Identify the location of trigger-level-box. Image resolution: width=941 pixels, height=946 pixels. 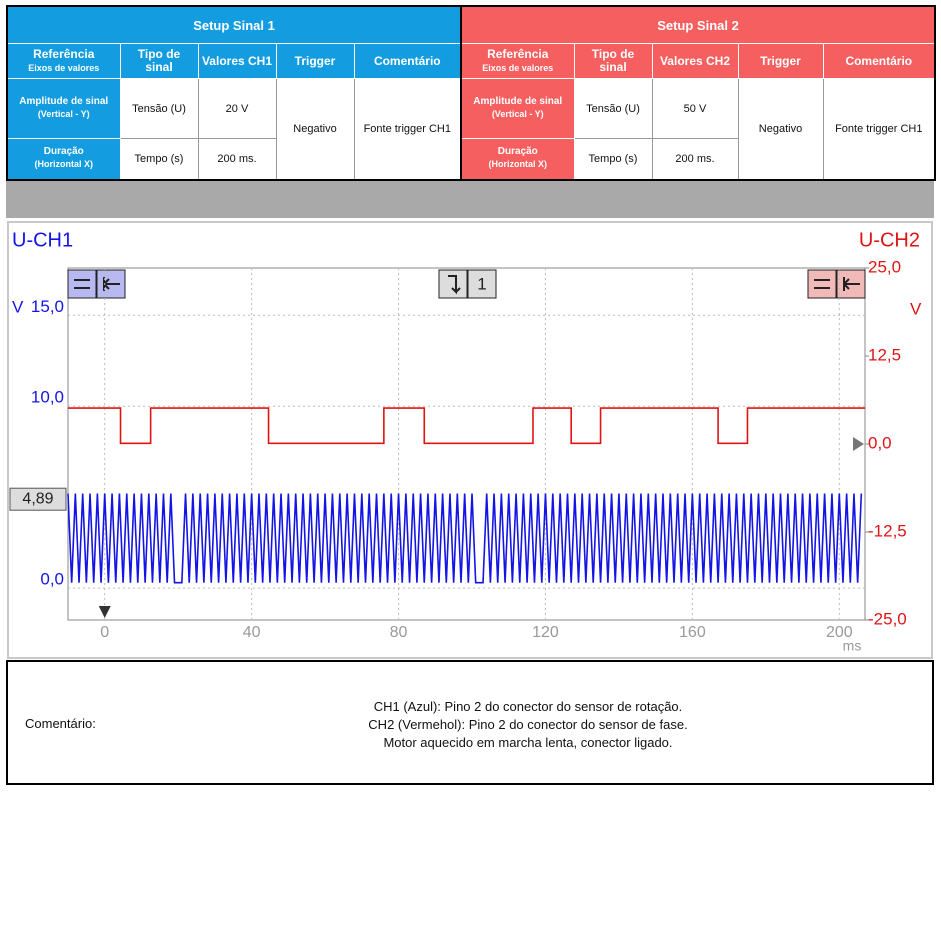
(38, 499).